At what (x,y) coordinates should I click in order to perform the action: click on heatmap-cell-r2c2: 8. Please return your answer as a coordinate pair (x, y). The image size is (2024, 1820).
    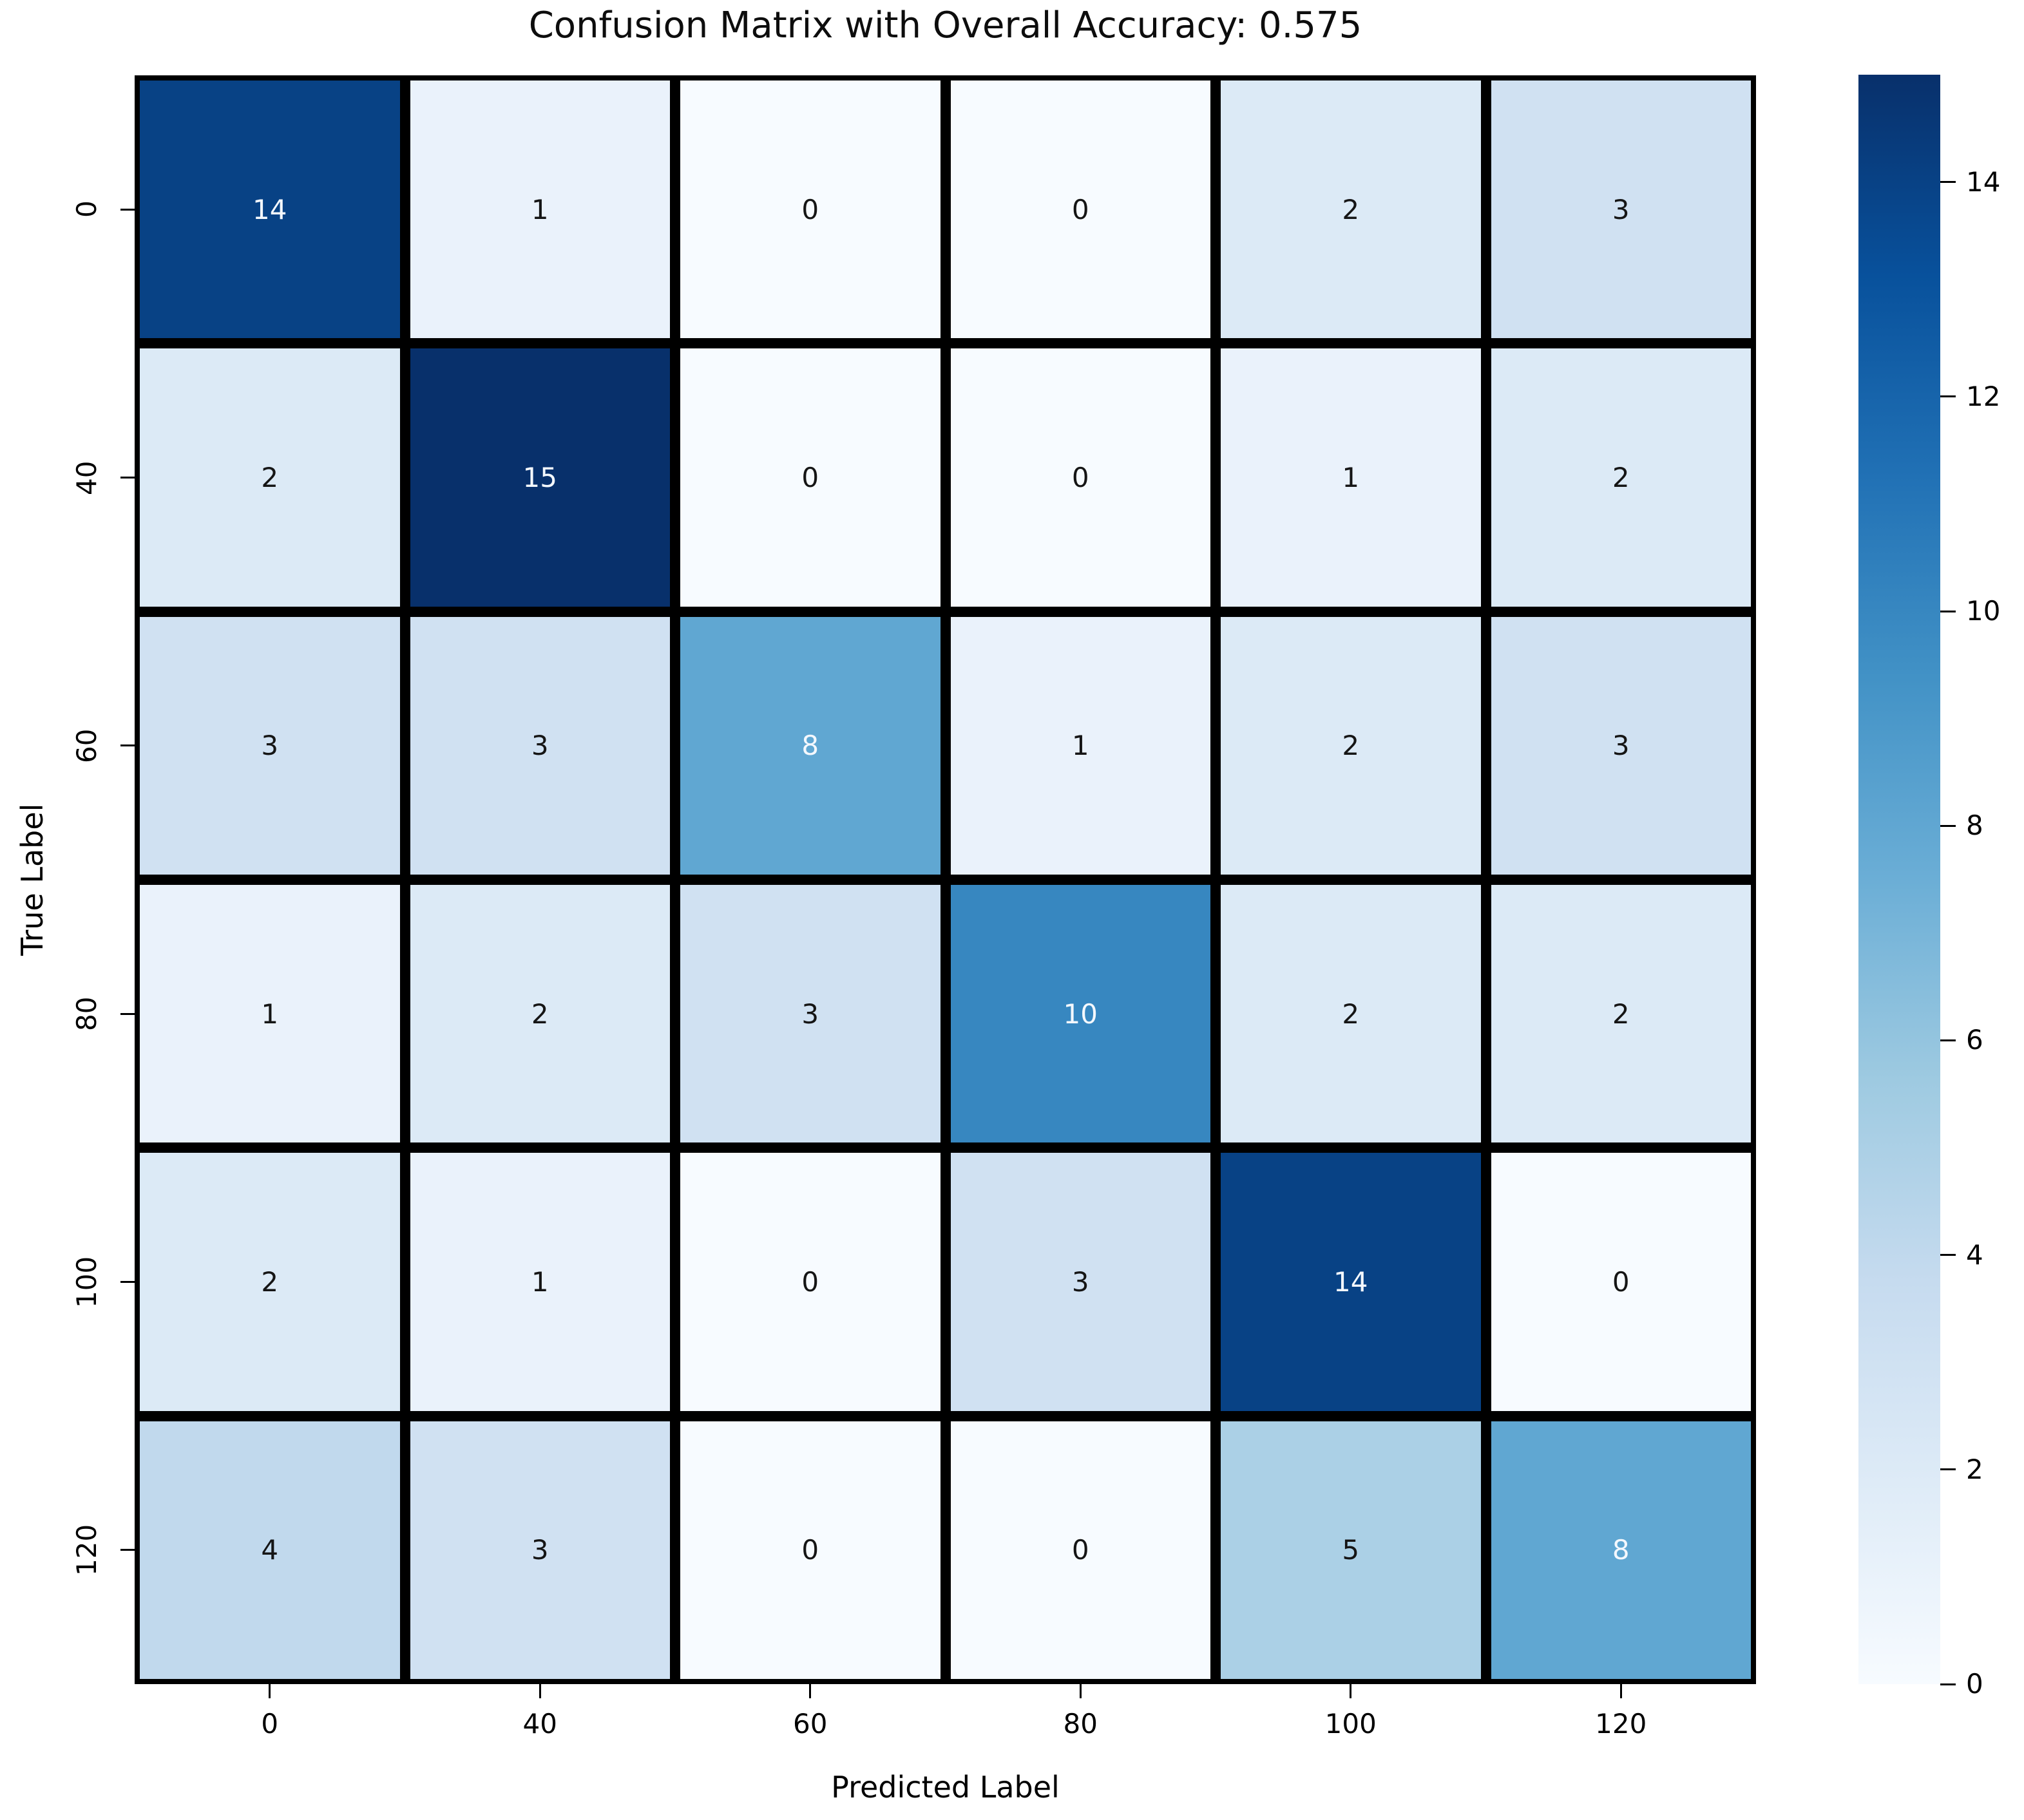
    Looking at the image, I should click on (810, 746).